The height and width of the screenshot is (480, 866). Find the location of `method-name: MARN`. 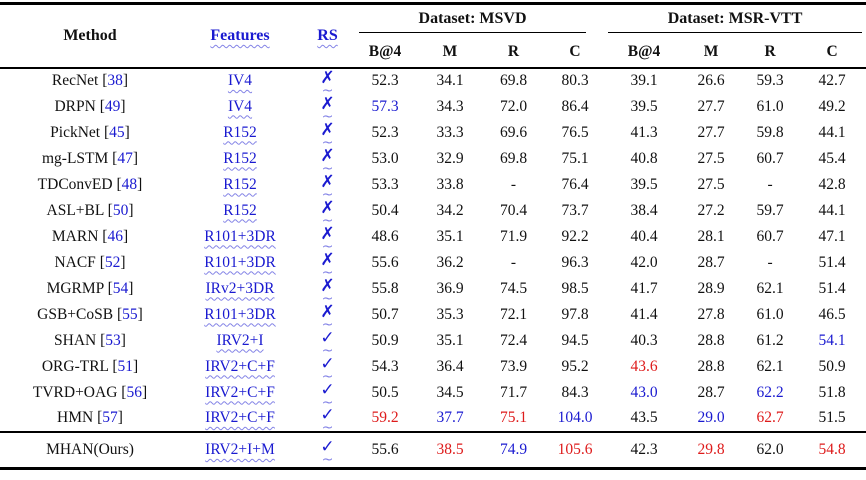

method-name: MARN is located at coordinates (75, 236).